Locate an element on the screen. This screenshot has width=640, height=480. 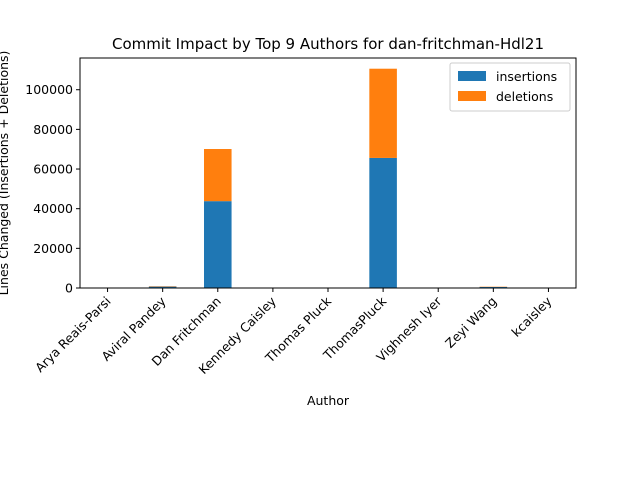
y-tick-label: 100000 is located at coordinates (49, 89).